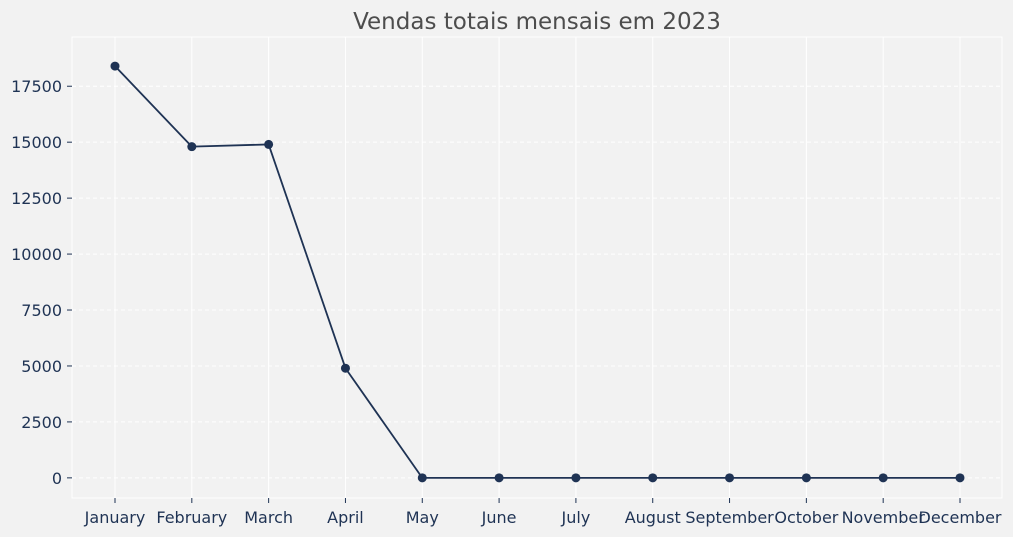 The image size is (1013, 537). What do you see at coordinates (499, 517) in the screenshot?
I see `x-tick-label: June` at bounding box center [499, 517].